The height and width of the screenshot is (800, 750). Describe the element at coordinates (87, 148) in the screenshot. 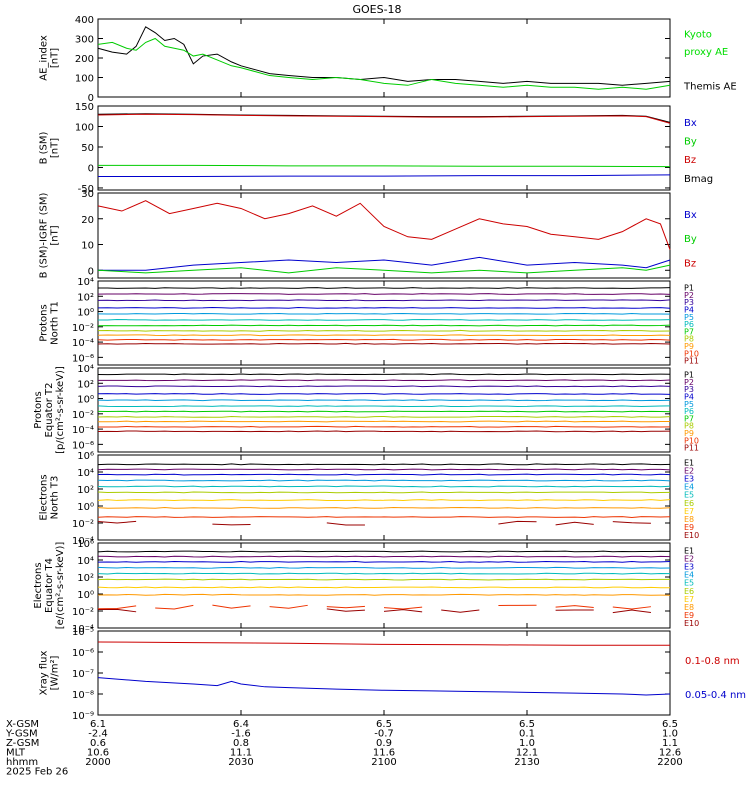

I see `y-tick-label: 50` at that location.